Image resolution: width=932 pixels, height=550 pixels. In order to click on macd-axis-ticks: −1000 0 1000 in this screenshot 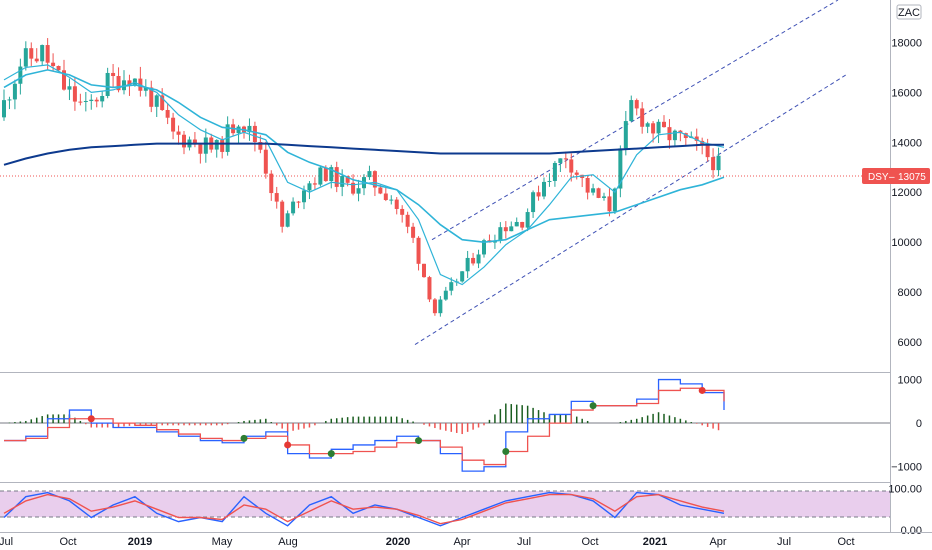, I will do `click(906, 424)`.